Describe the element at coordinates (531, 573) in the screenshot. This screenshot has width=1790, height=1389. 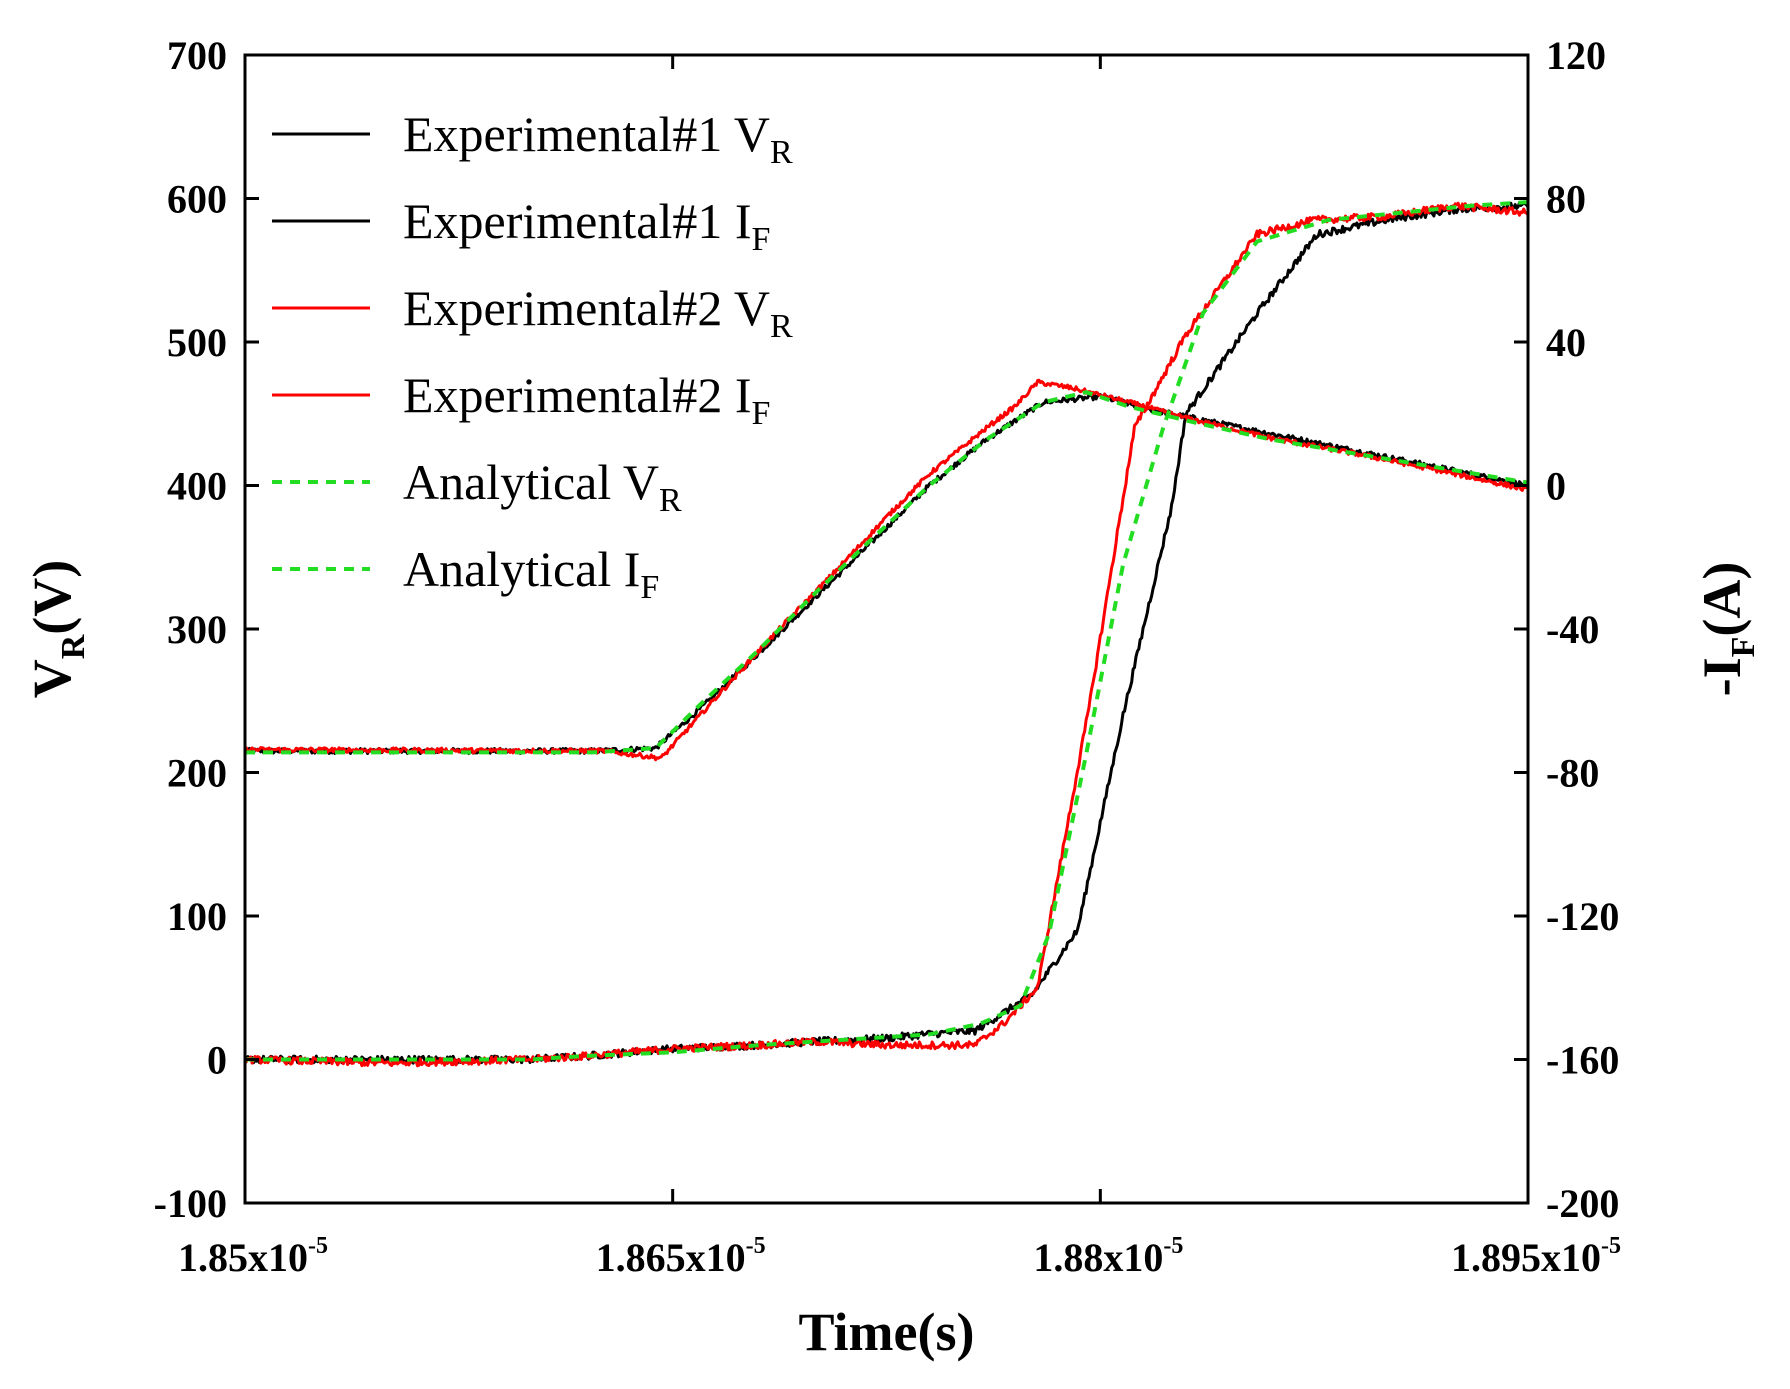
I see `legend-label: Analytical IF` at that location.